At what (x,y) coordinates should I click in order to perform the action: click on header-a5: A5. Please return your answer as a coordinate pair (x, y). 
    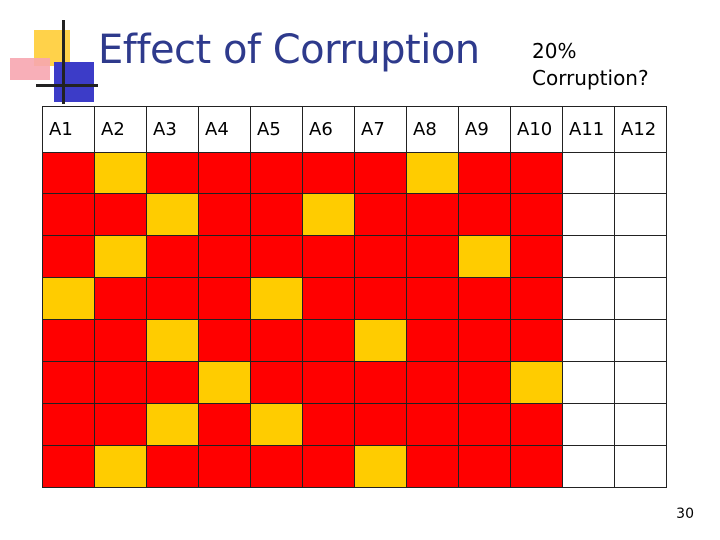
    Looking at the image, I should click on (276, 129).